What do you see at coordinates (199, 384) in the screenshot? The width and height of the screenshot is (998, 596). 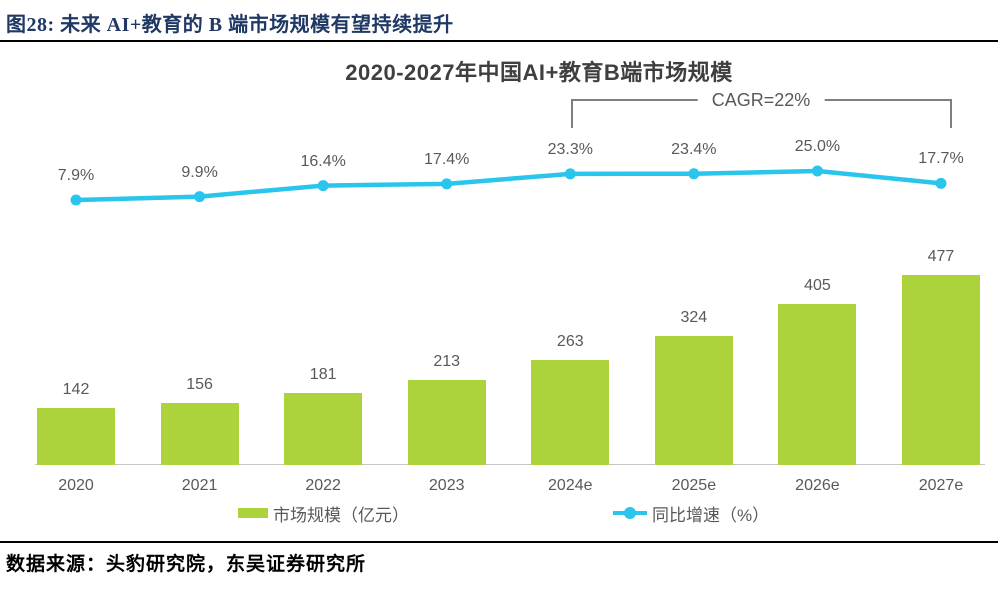 I see `bar-value-label: 156` at bounding box center [199, 384].